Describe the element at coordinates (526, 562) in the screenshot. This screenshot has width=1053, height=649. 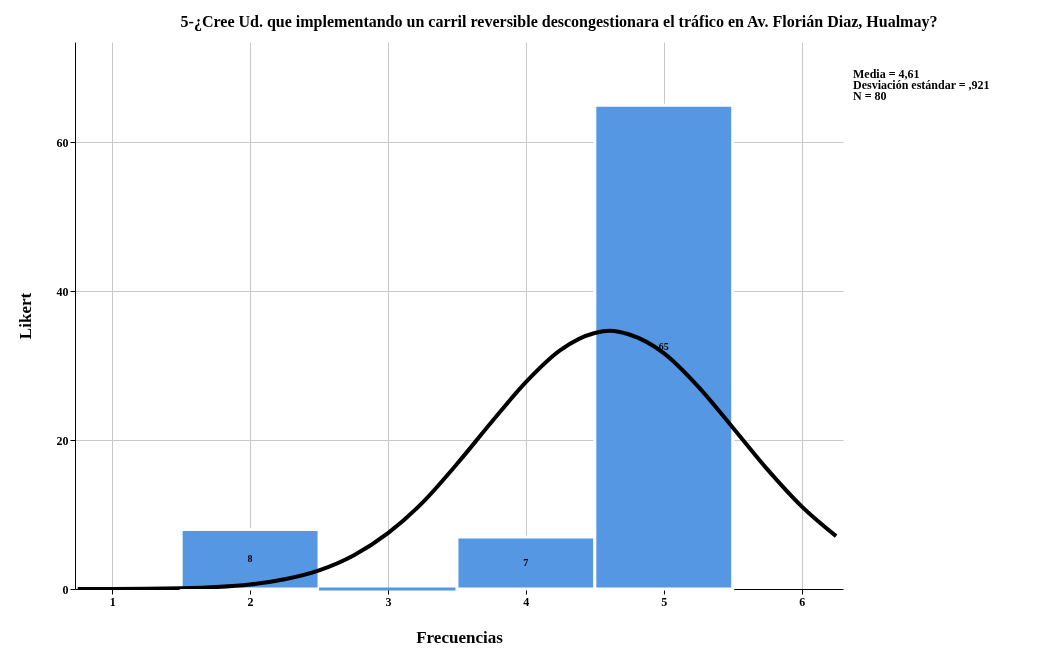
I see `data-label: 7` at that location.